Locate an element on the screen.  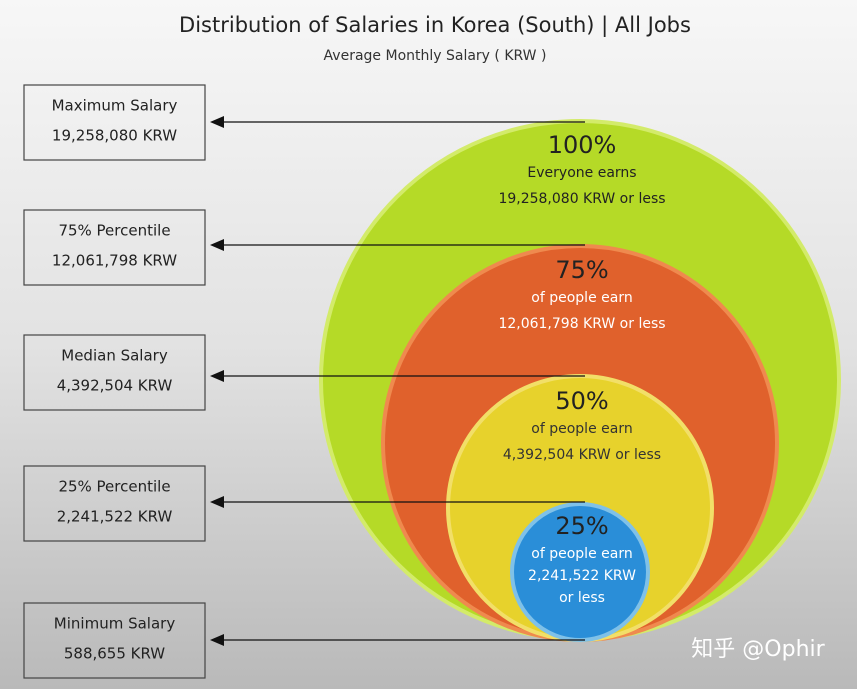
subtitle: Average Monthly Salary ( KRW ) is located at coordinates (435, 56).